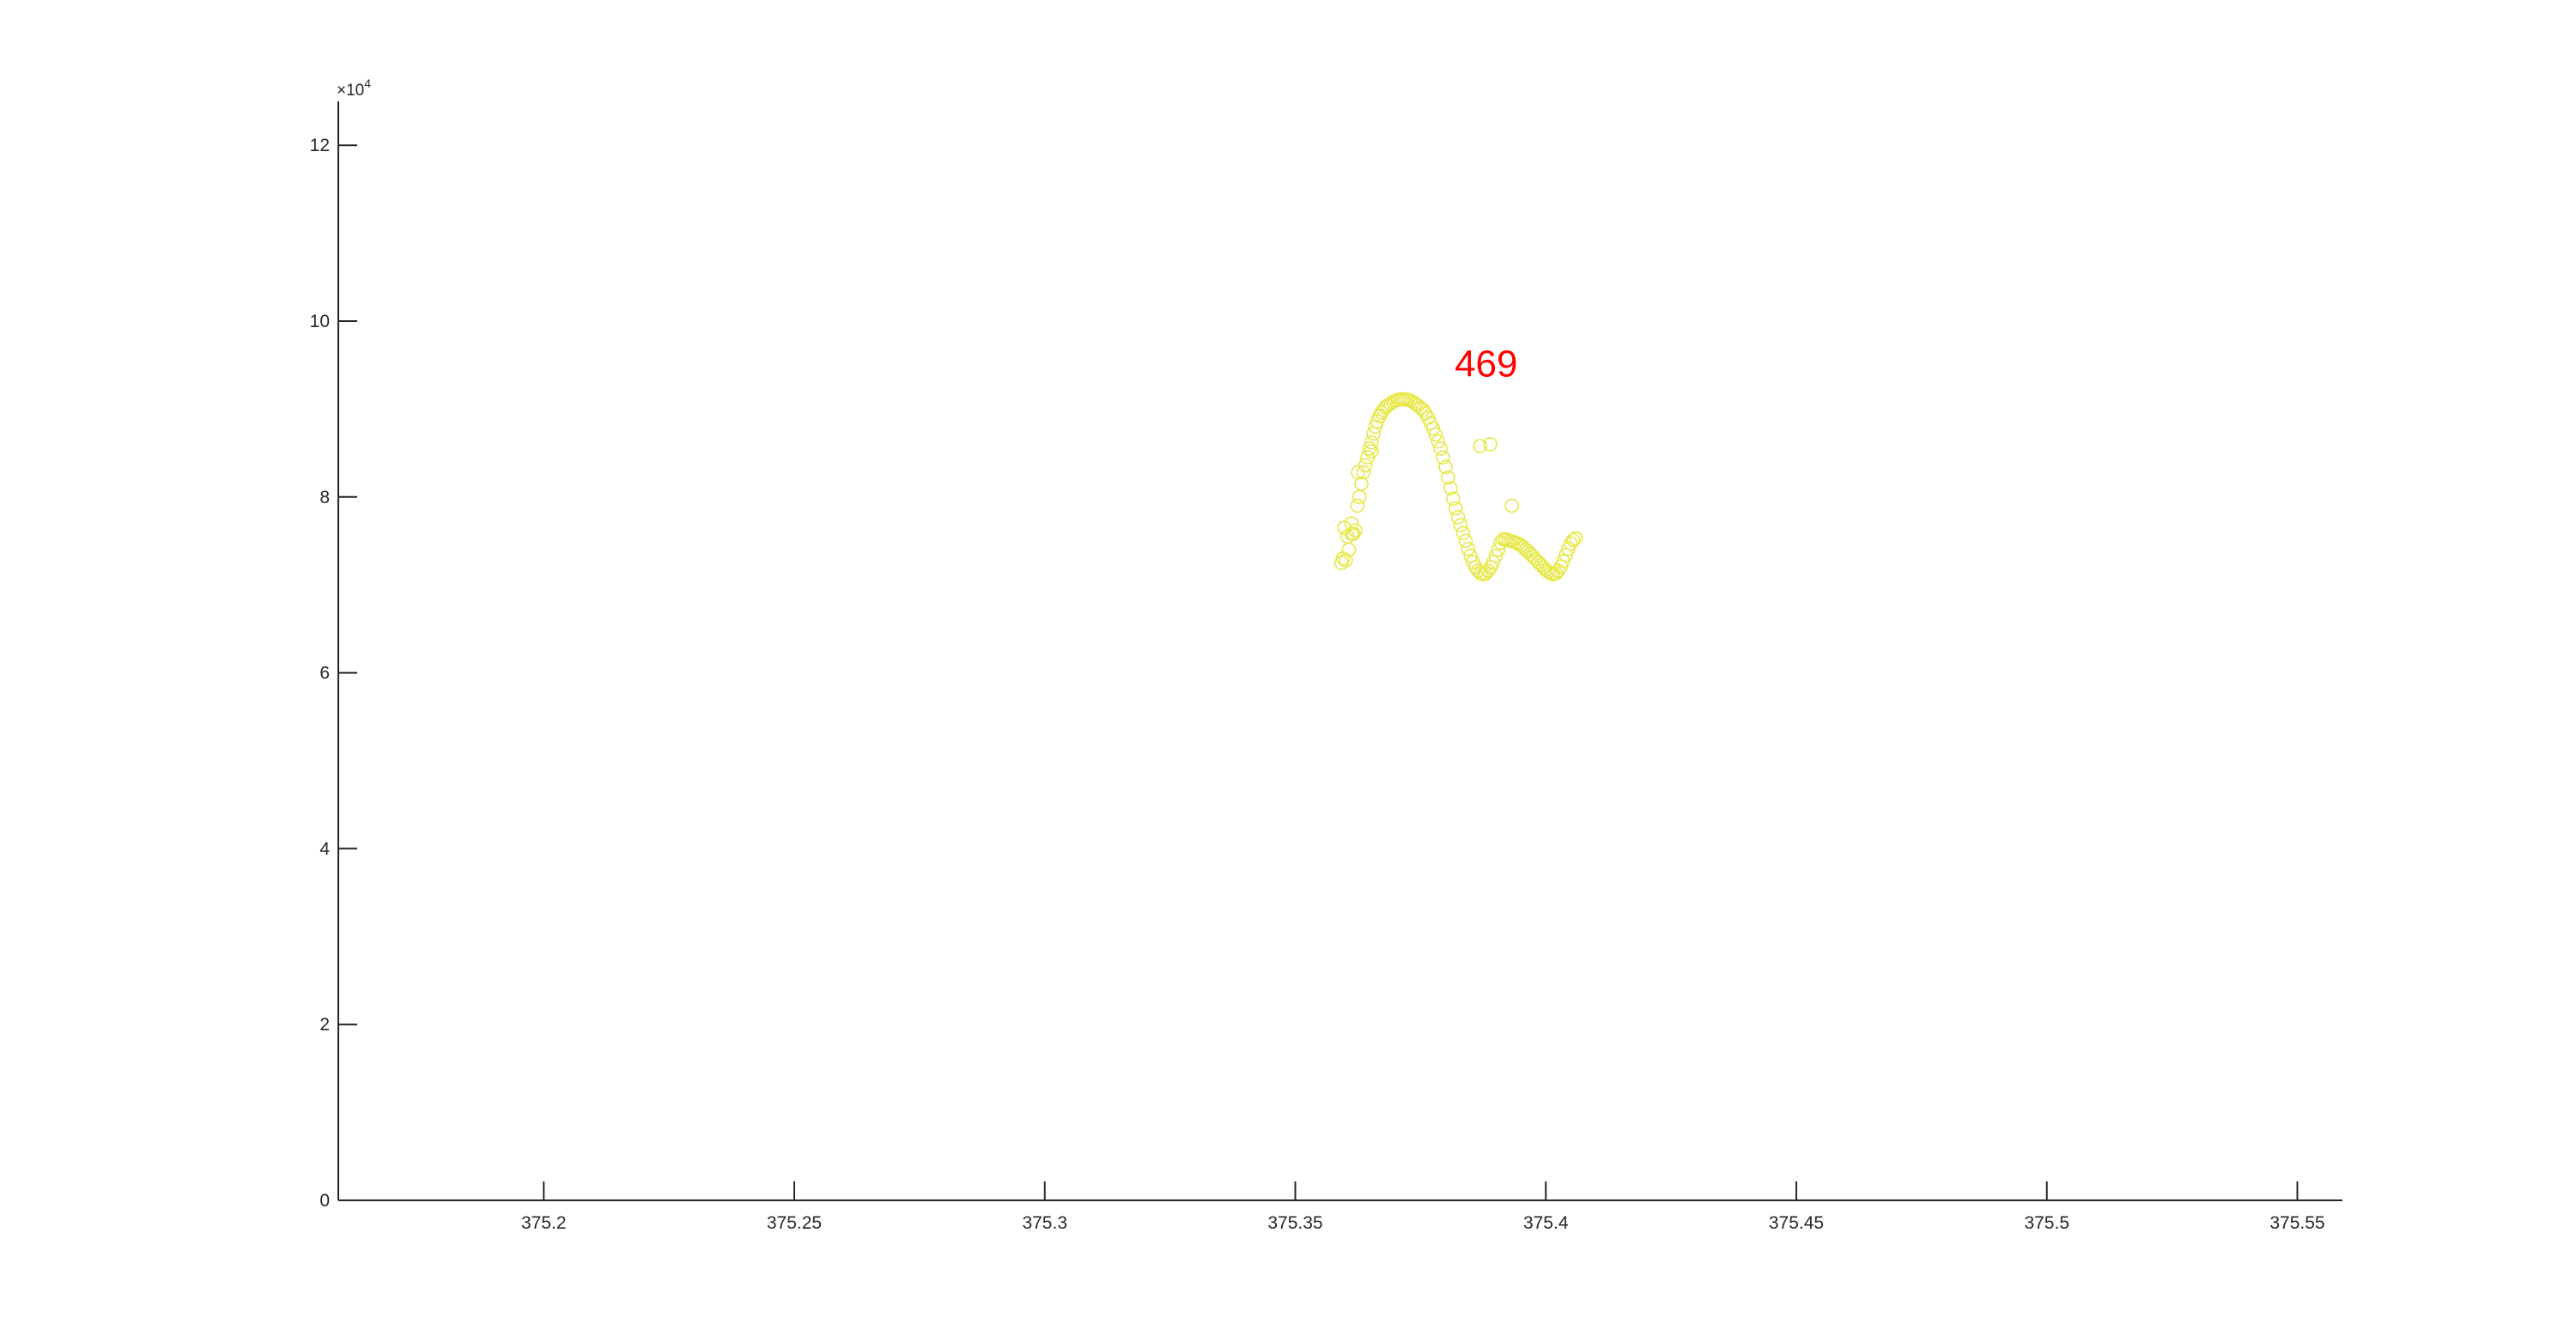  I want to click on annotations: 469, so click(1486, 364).